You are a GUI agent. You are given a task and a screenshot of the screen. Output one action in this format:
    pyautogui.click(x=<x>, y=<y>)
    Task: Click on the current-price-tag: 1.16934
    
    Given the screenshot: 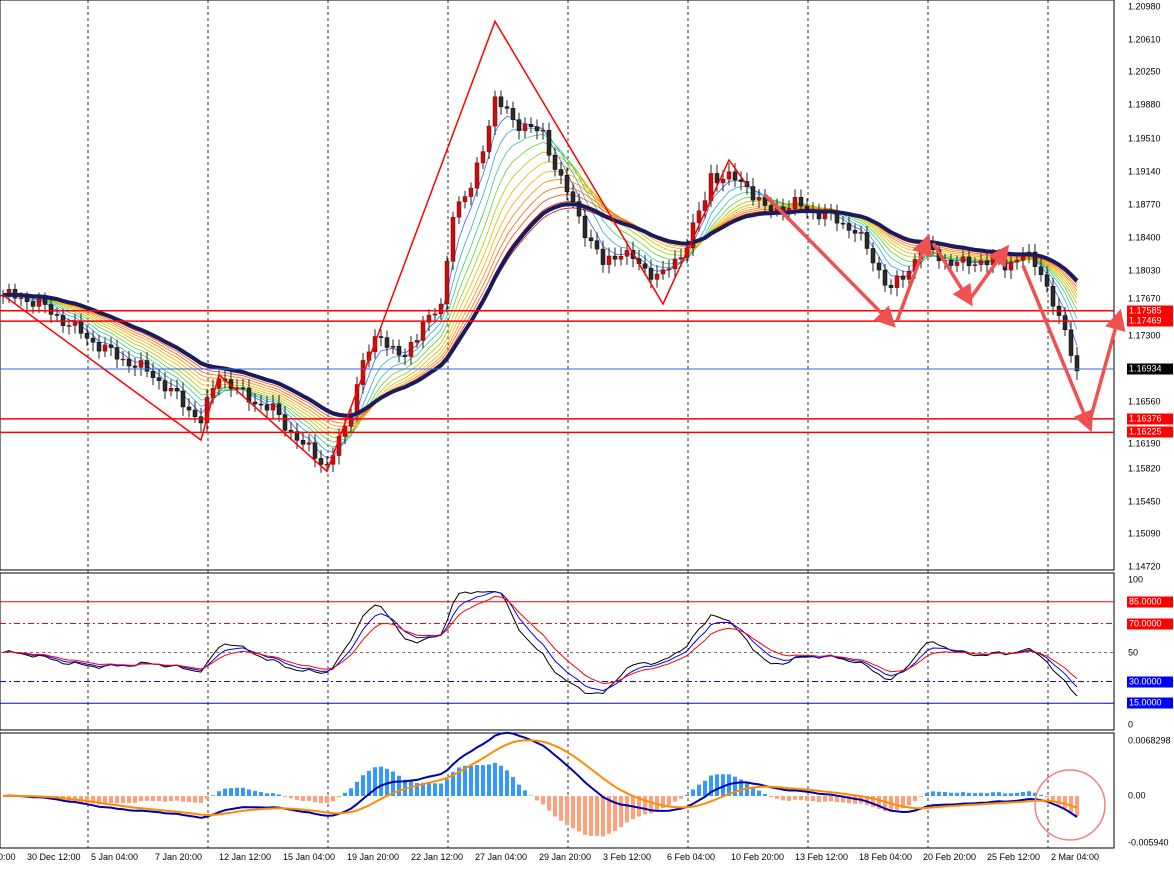 What is the action you would take?
    pyautogui.click(x=1150, y=368)
    